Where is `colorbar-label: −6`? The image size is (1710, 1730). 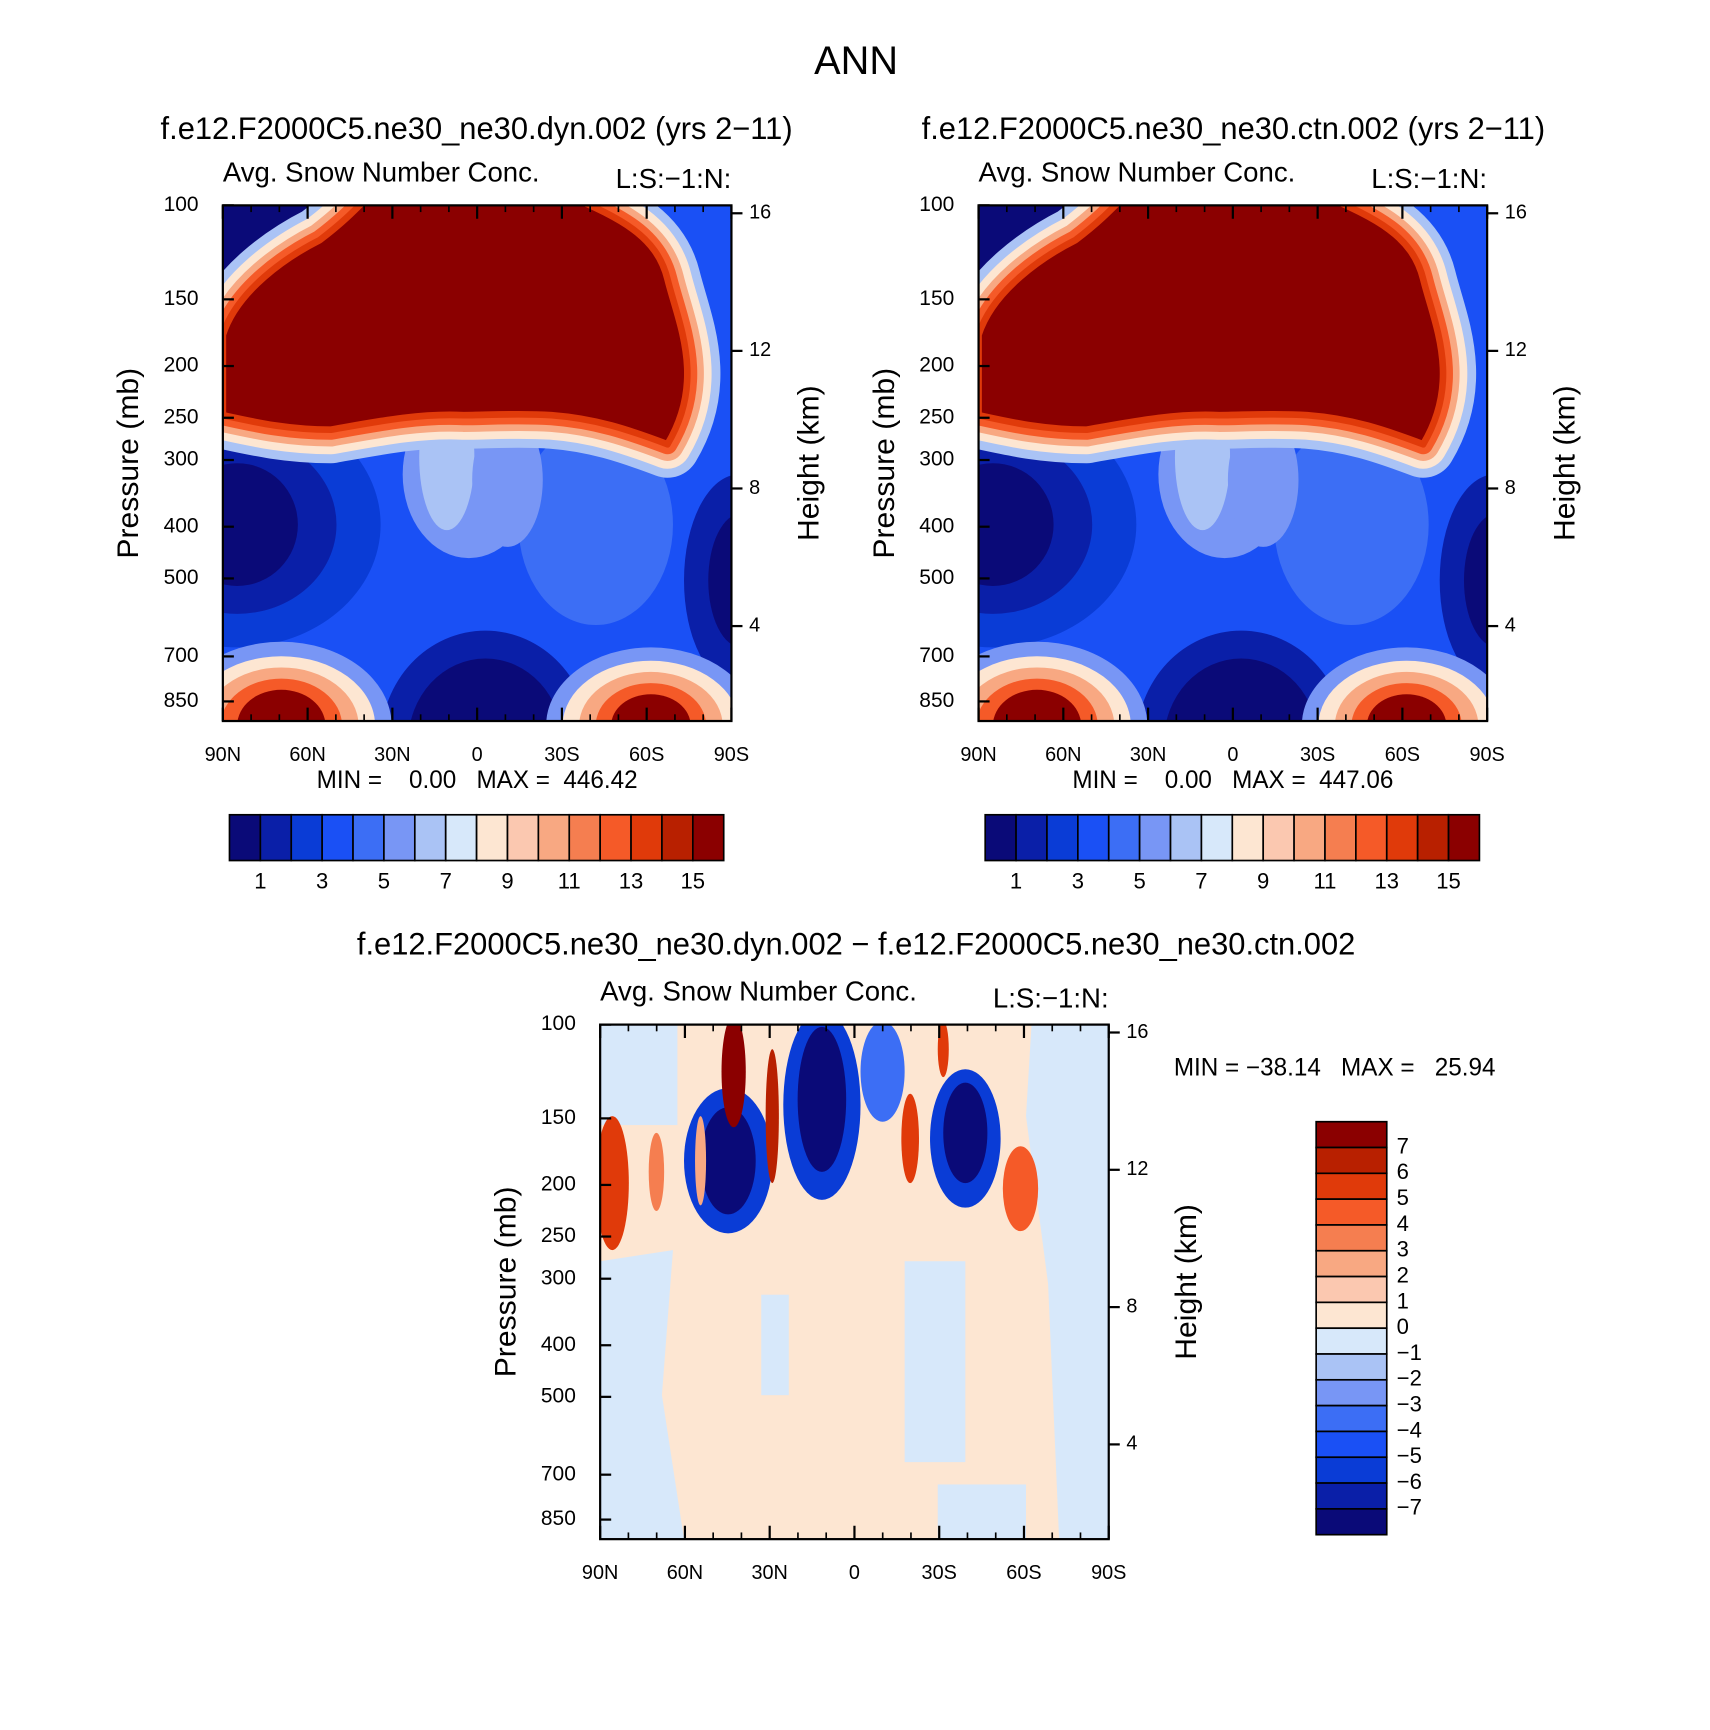 colorbar-label: −6 is located at coordinates (1409, 1481).